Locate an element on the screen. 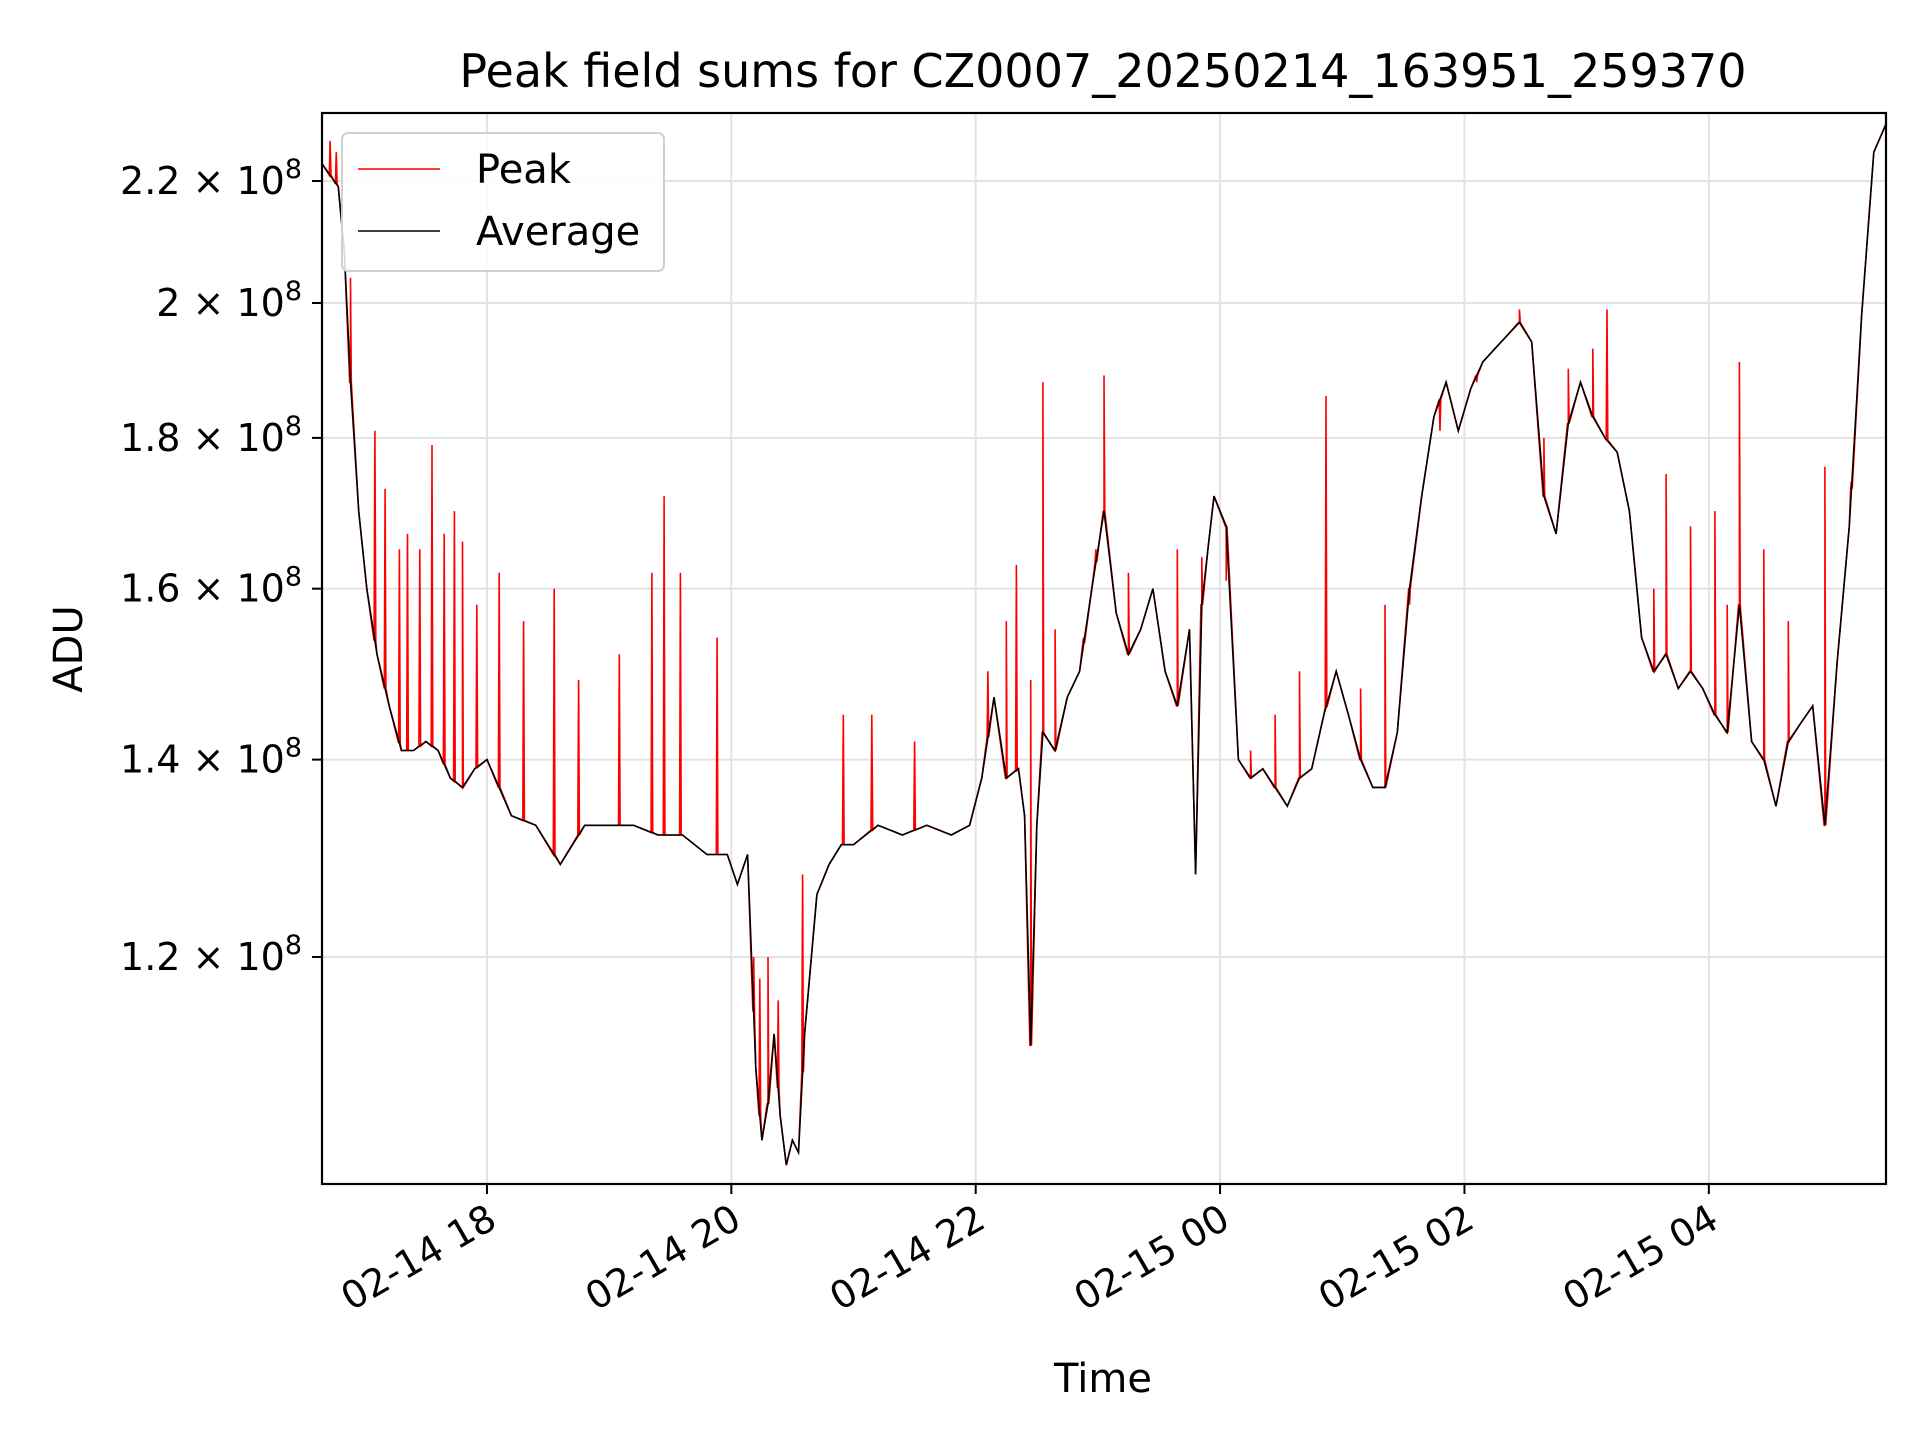 This screenshot has width=1920, height=1440. x-tick-label: 02-15 04 is located at coordinates (1640, 1258).